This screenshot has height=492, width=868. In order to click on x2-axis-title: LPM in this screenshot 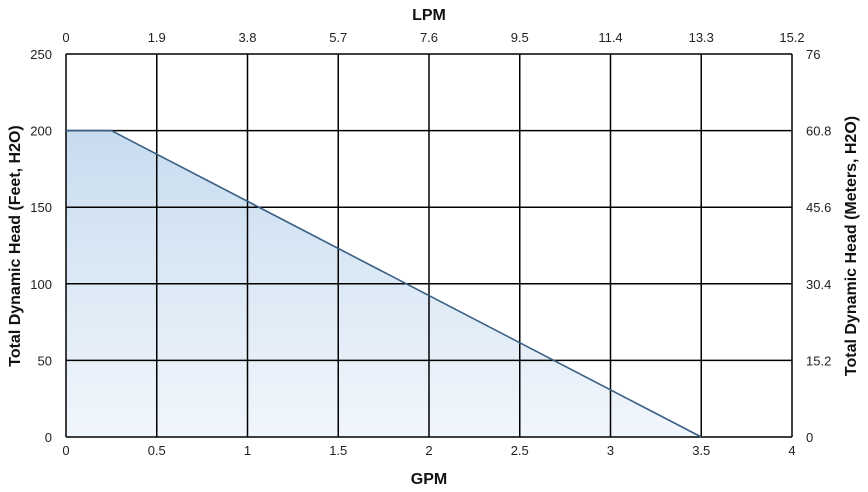, I will do `click(429, 15)`.